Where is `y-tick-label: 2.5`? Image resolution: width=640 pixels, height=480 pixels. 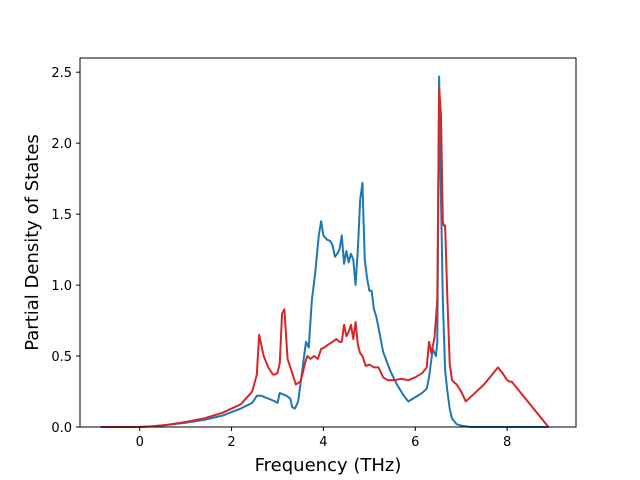 y-tick-label: 2.5 is located at coordinates (61, 73).